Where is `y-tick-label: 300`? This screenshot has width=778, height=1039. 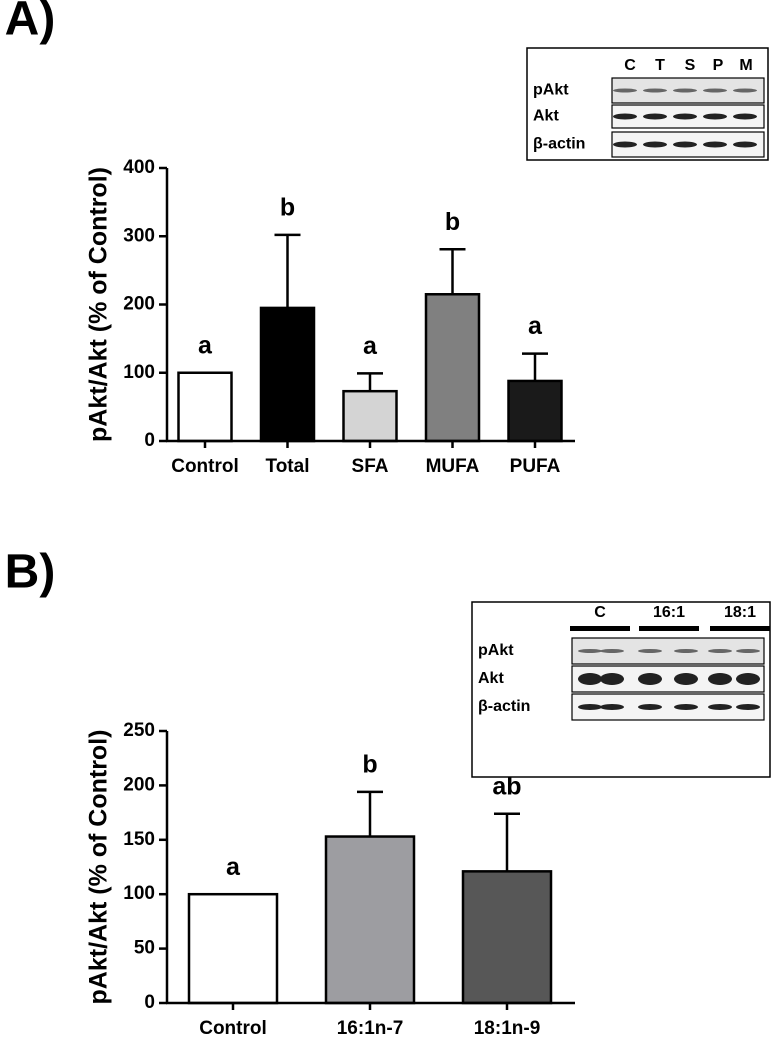 y-tick-label: 300 is located at coordinates (139, 235).